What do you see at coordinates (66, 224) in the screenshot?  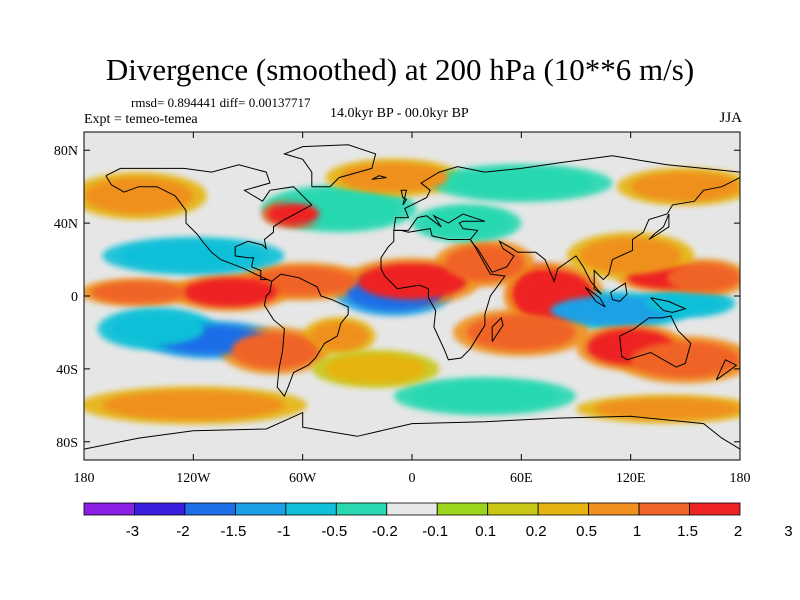 I see `lat-tick-label: 40N` at bounding box center [66, 224].